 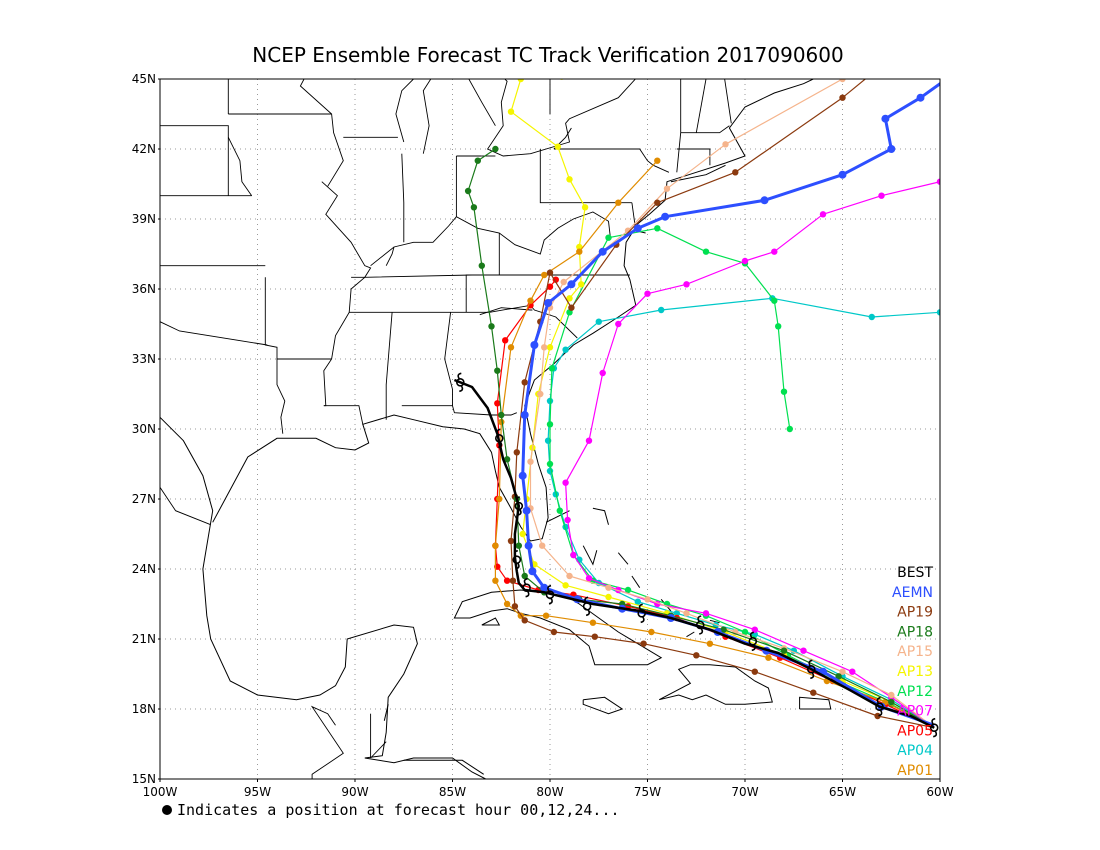 I want to click on lat-label: 39N, so click(x=144, y=219).